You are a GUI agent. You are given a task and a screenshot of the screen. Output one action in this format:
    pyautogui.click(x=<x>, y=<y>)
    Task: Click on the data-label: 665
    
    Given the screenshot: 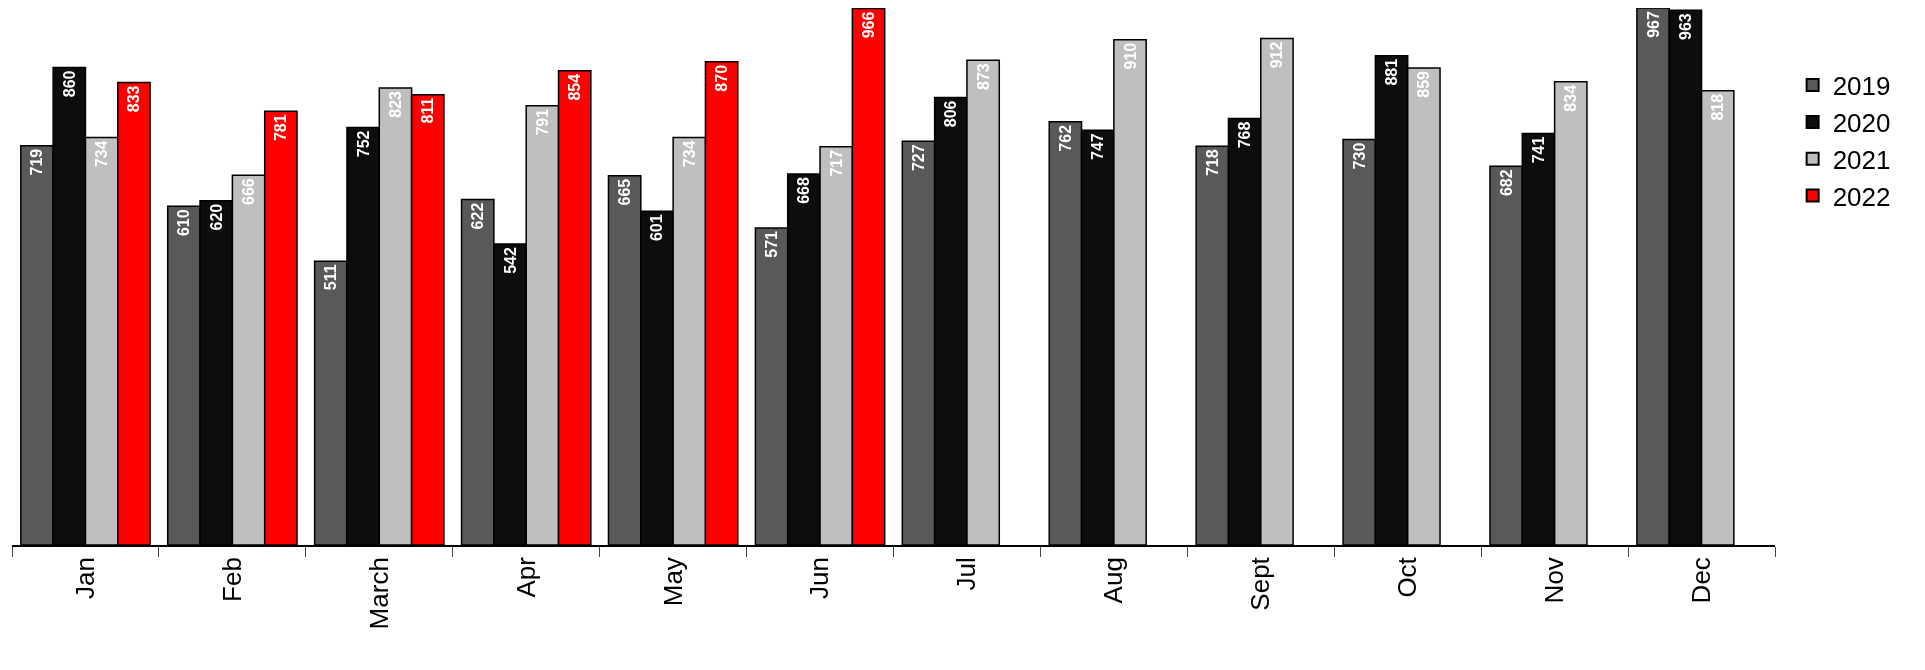 What is the action you would take?
    pyautogui.click(x=625, y=192)
    